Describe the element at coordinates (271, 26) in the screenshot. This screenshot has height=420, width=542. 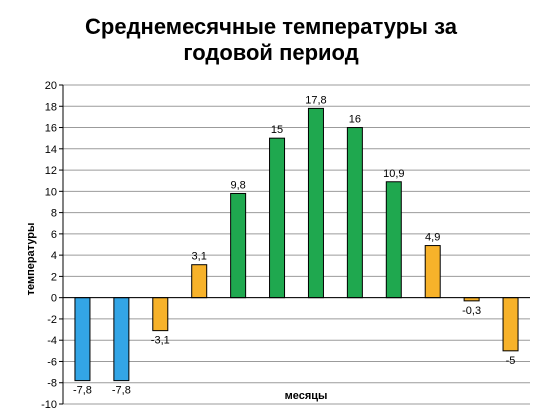
I see `chart-title-line1: Среднемесячные температуры за` at that location.